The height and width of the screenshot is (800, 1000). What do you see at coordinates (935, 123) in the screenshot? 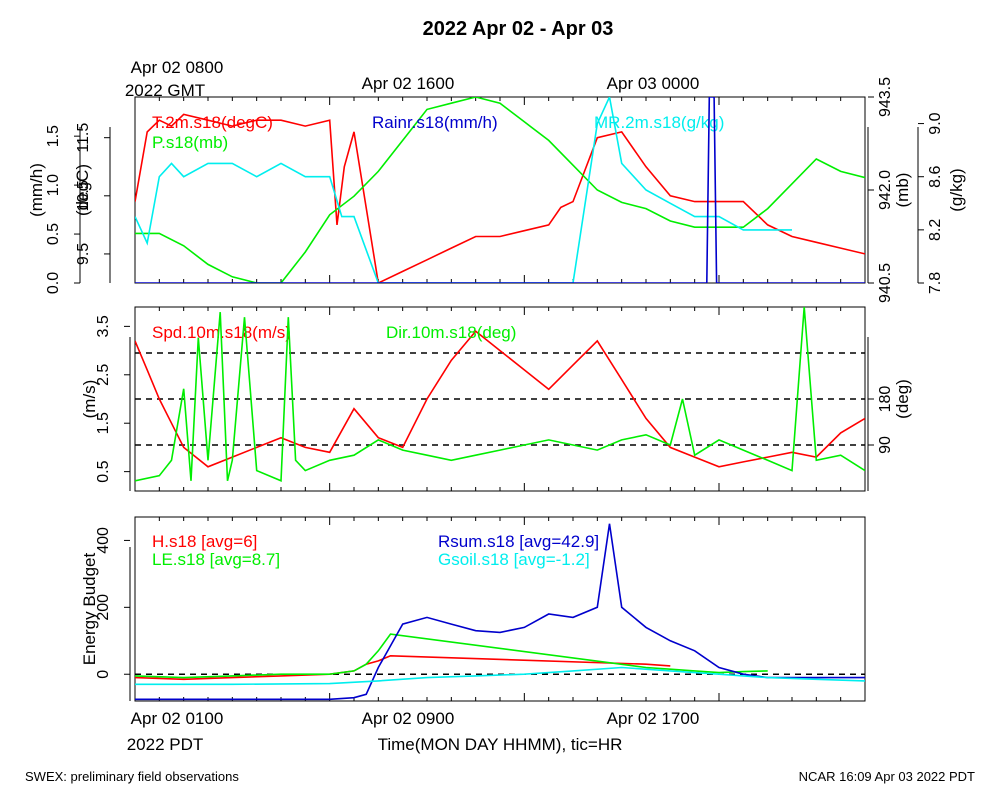
I see `y-tick-label-g-kg: 9.0` at bounding box center [935, 123].